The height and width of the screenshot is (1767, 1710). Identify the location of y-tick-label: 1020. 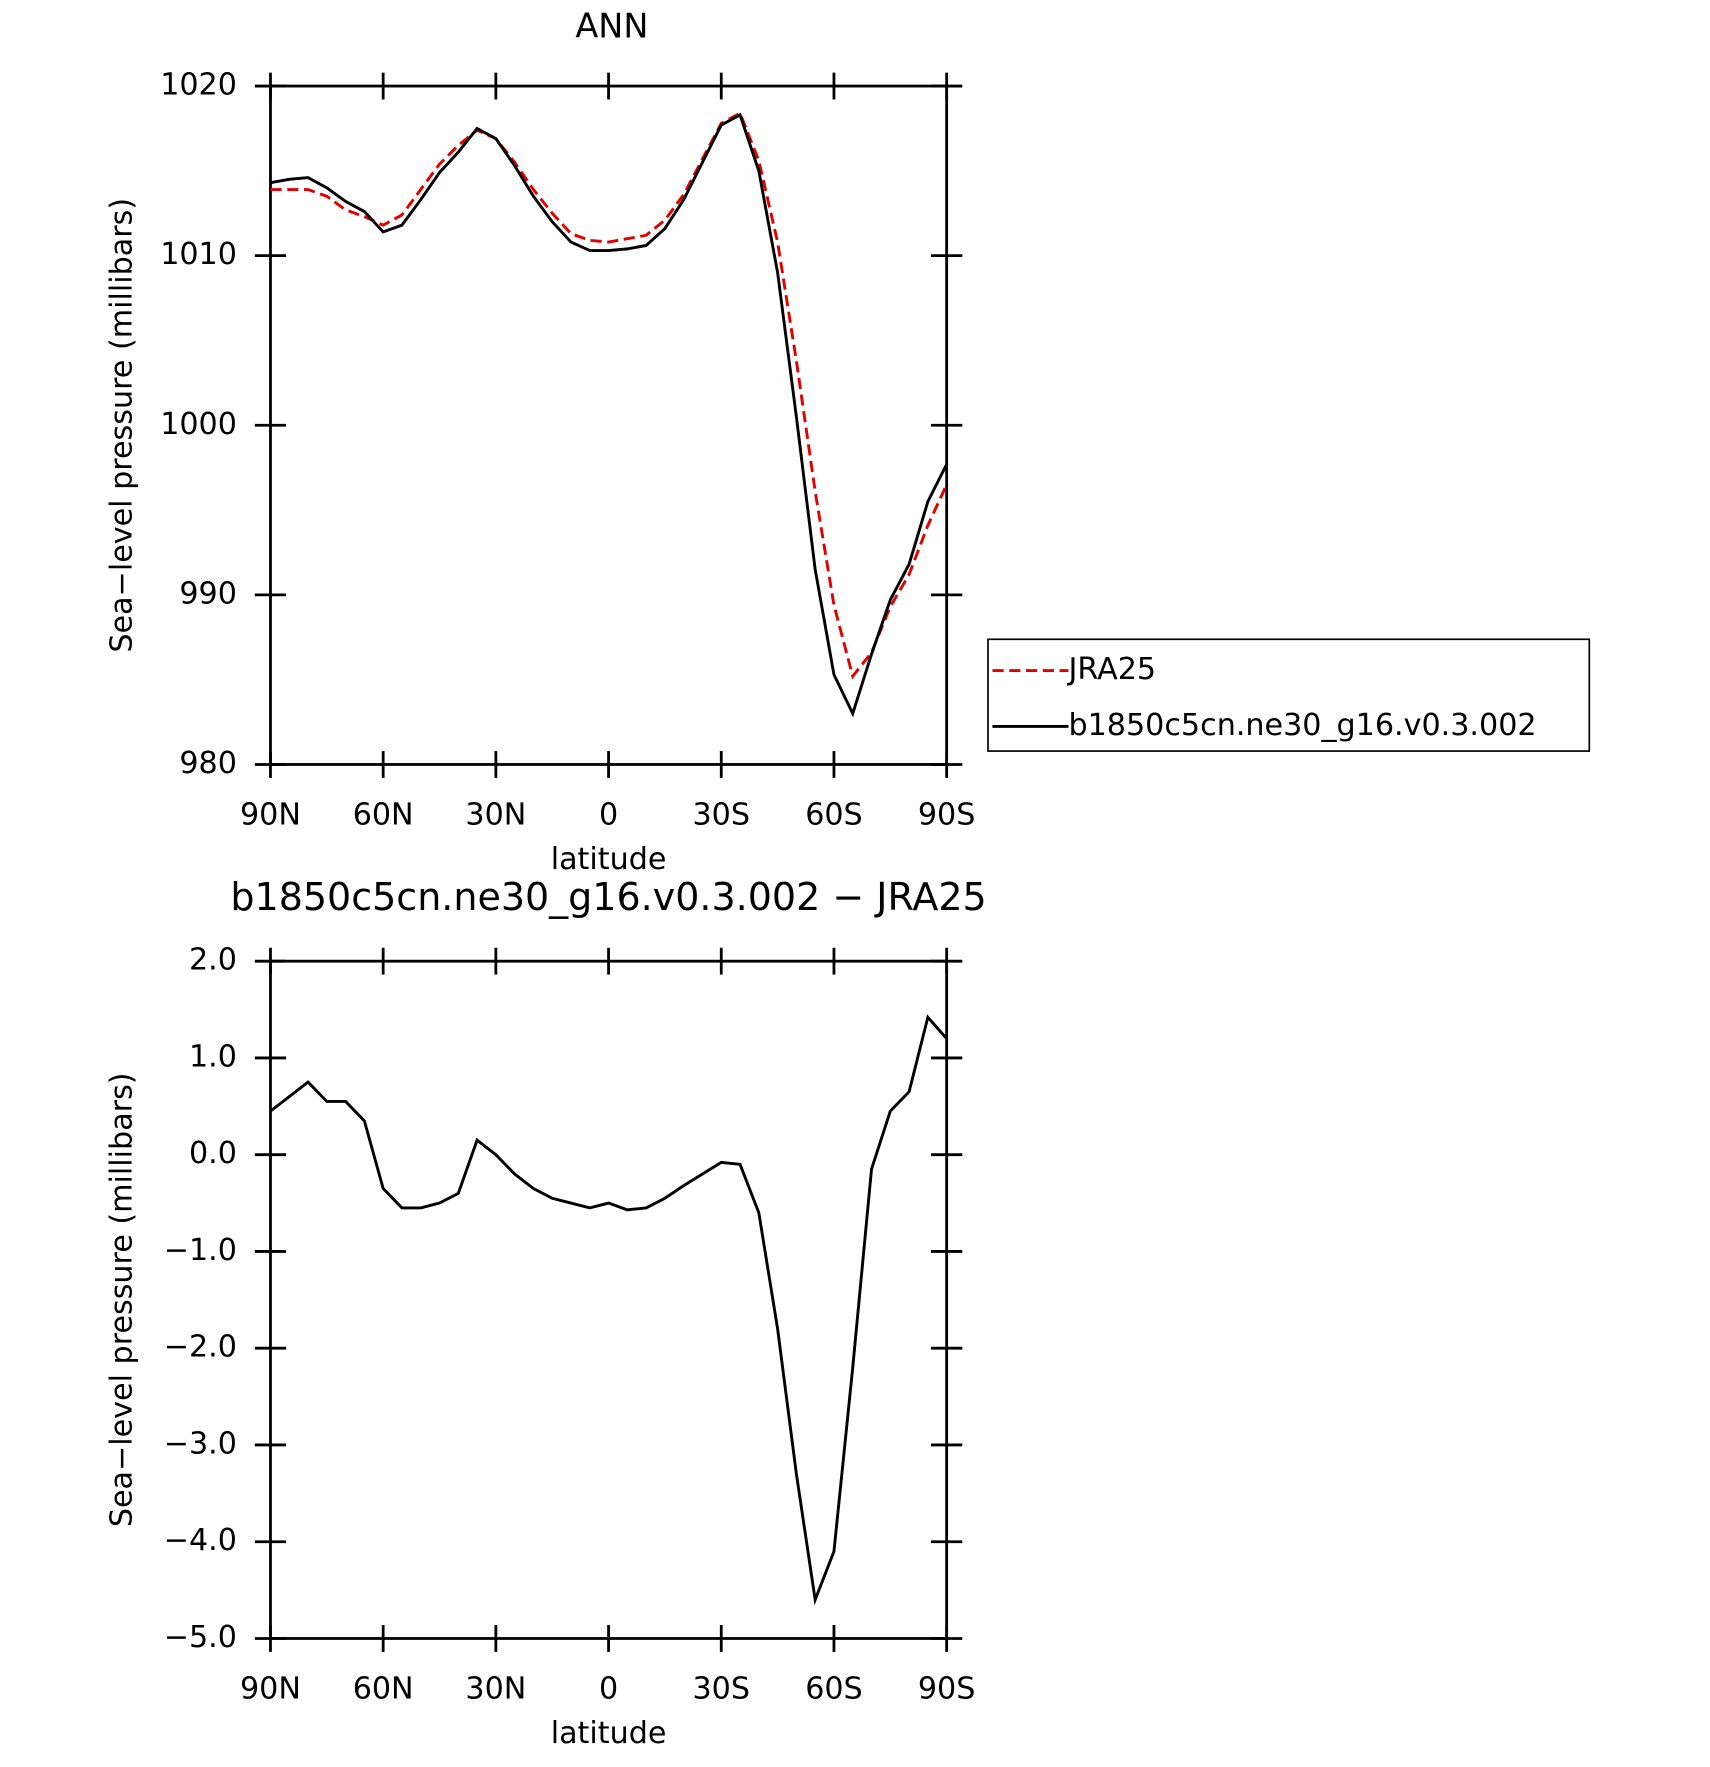
(198, 85).